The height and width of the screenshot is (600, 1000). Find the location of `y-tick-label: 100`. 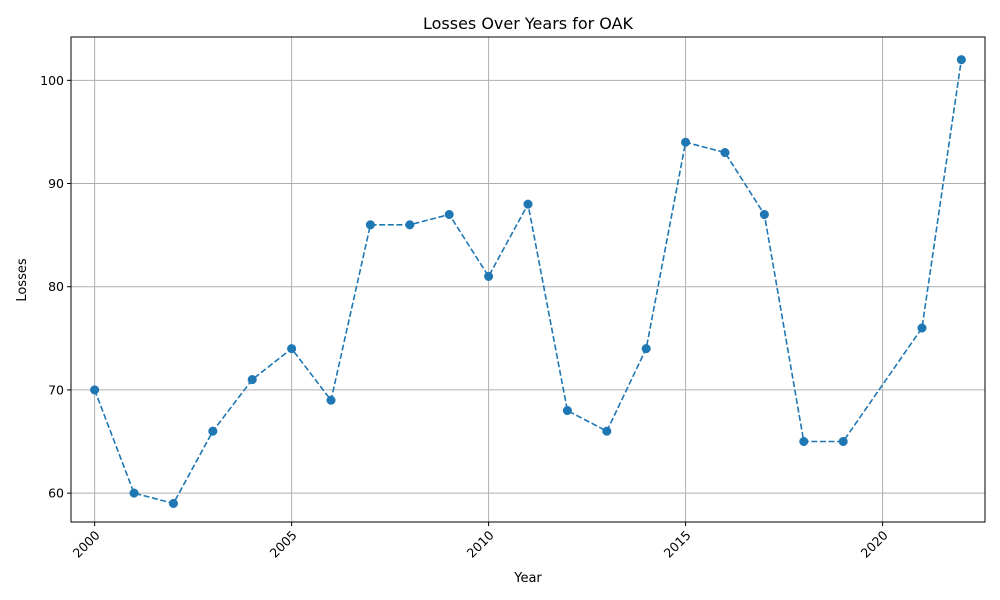

y-tick-label: 100 is located at coordinates (52, 80).